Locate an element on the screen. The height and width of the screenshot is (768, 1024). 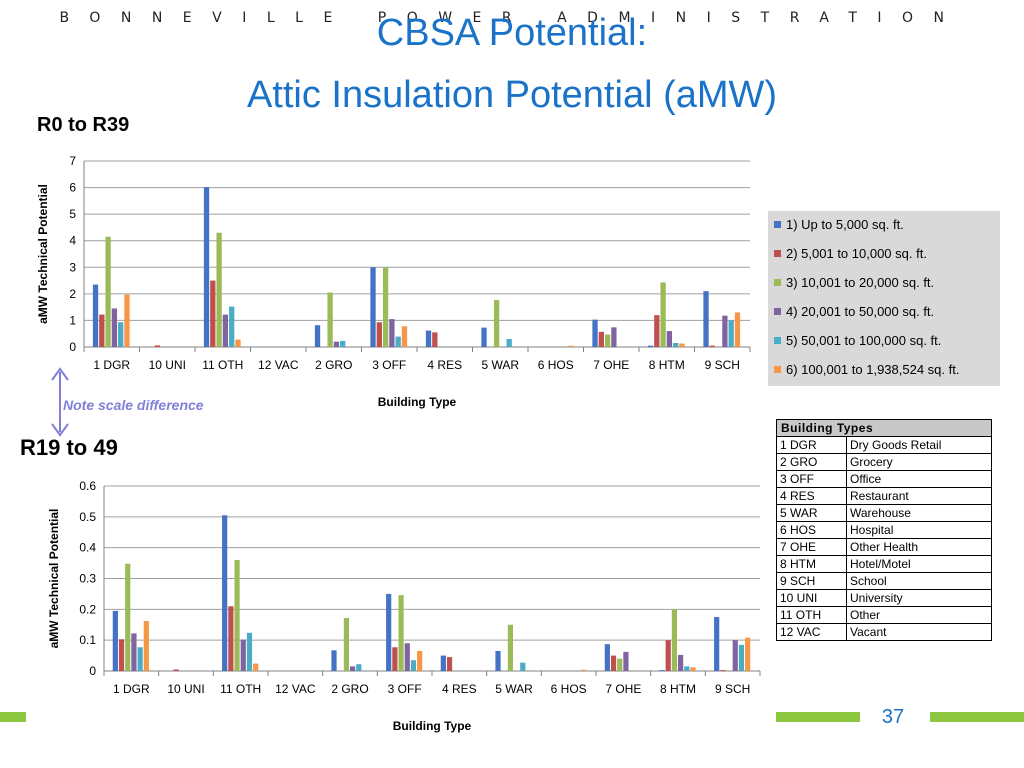
table-row: 10 UNI University is located at coordinates (884, 598).